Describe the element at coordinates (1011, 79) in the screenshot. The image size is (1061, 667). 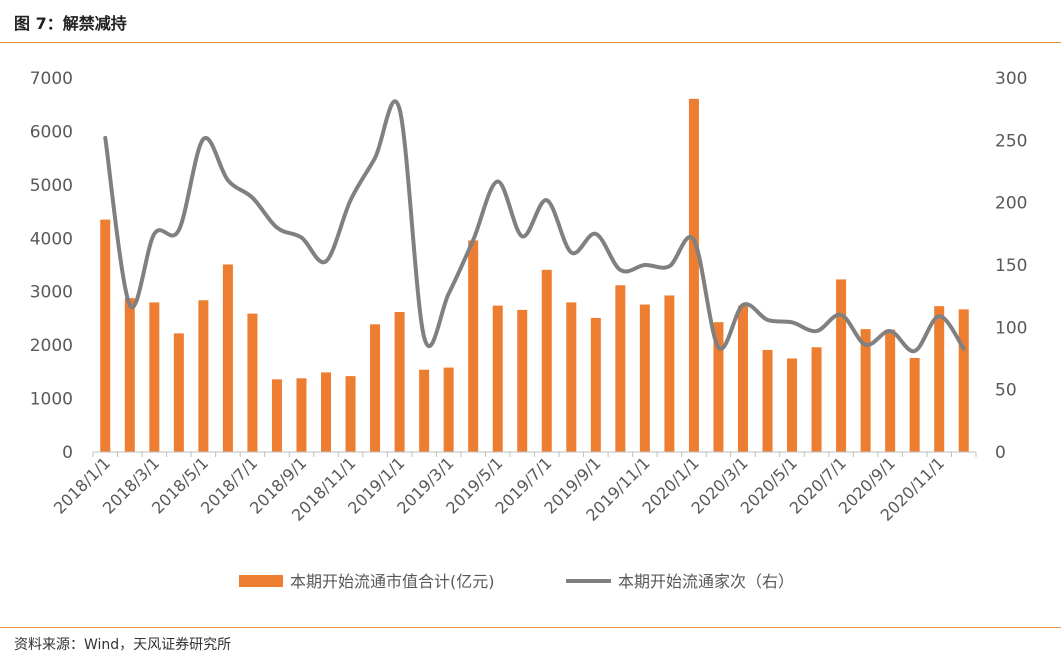
I see `y-right-tick-label: 300` at that location.